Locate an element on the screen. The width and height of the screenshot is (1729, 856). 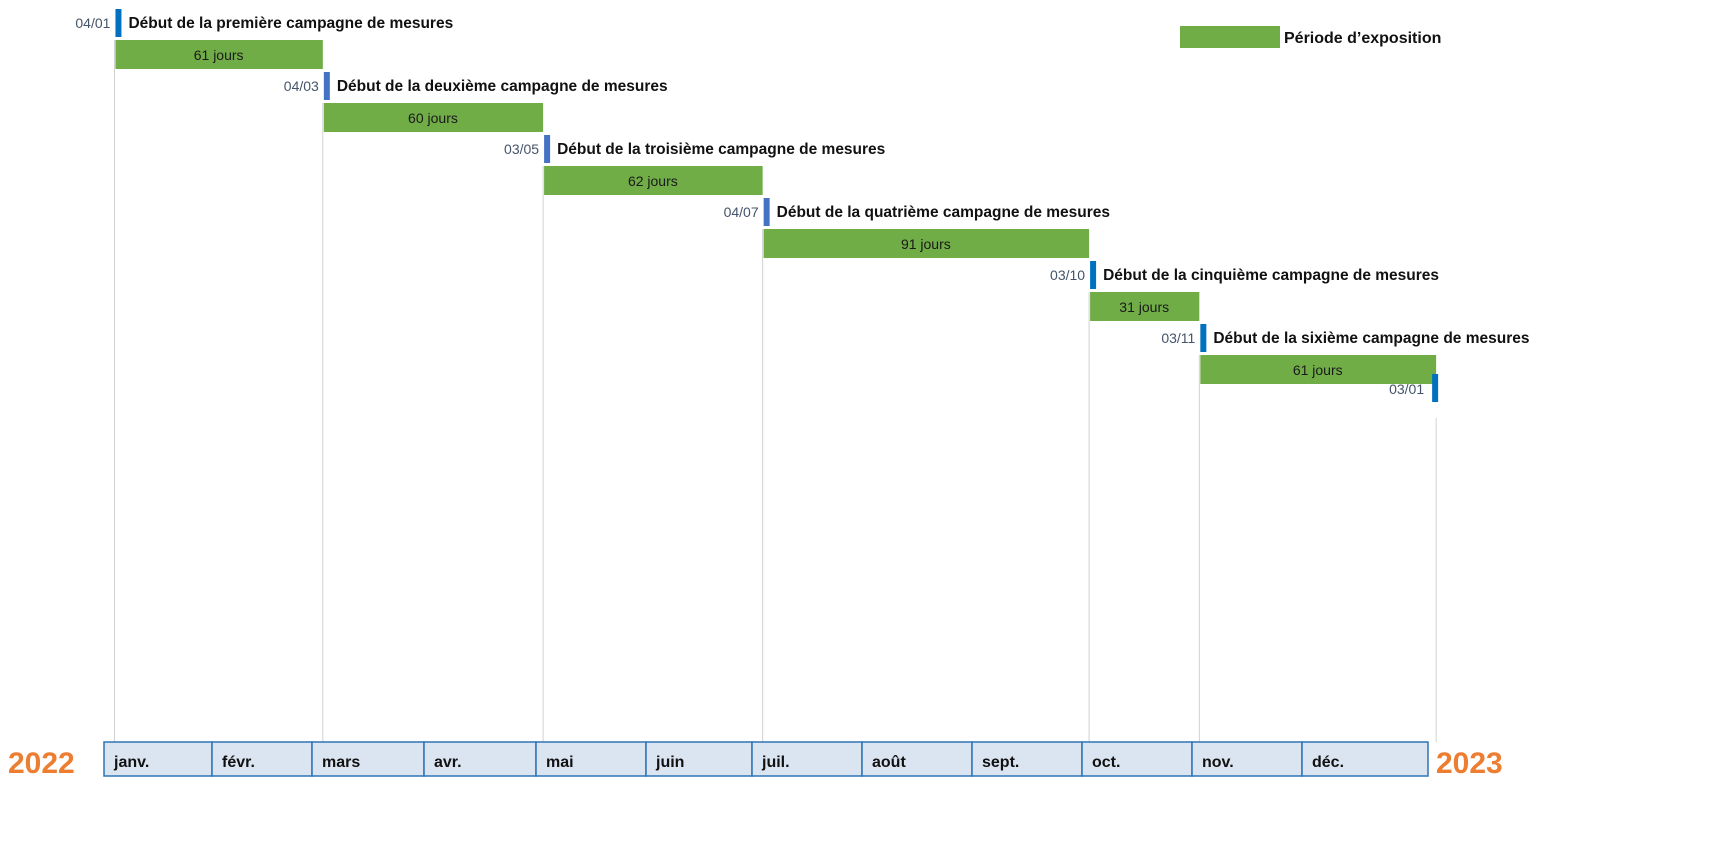
month-label: juin is located at coordinates (669, 762).